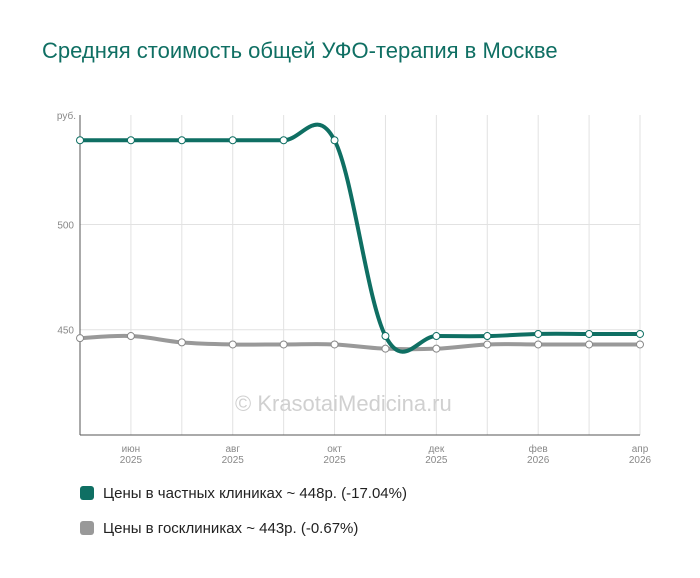  Describe the element at coordinates (131, 449) in the screenshot. I see `x-tick-month: июн` at that location.